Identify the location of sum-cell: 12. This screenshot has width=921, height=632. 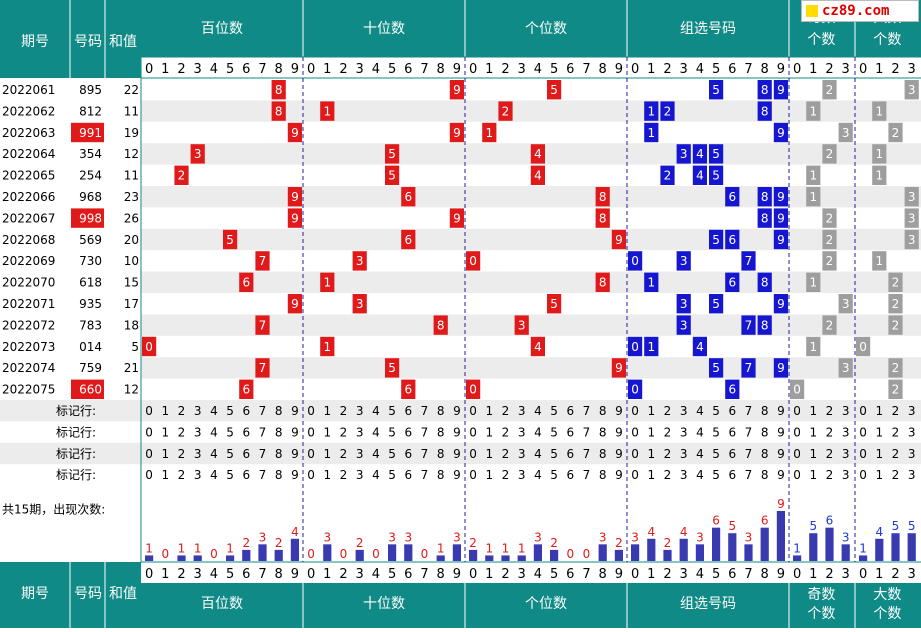
(131, 390).